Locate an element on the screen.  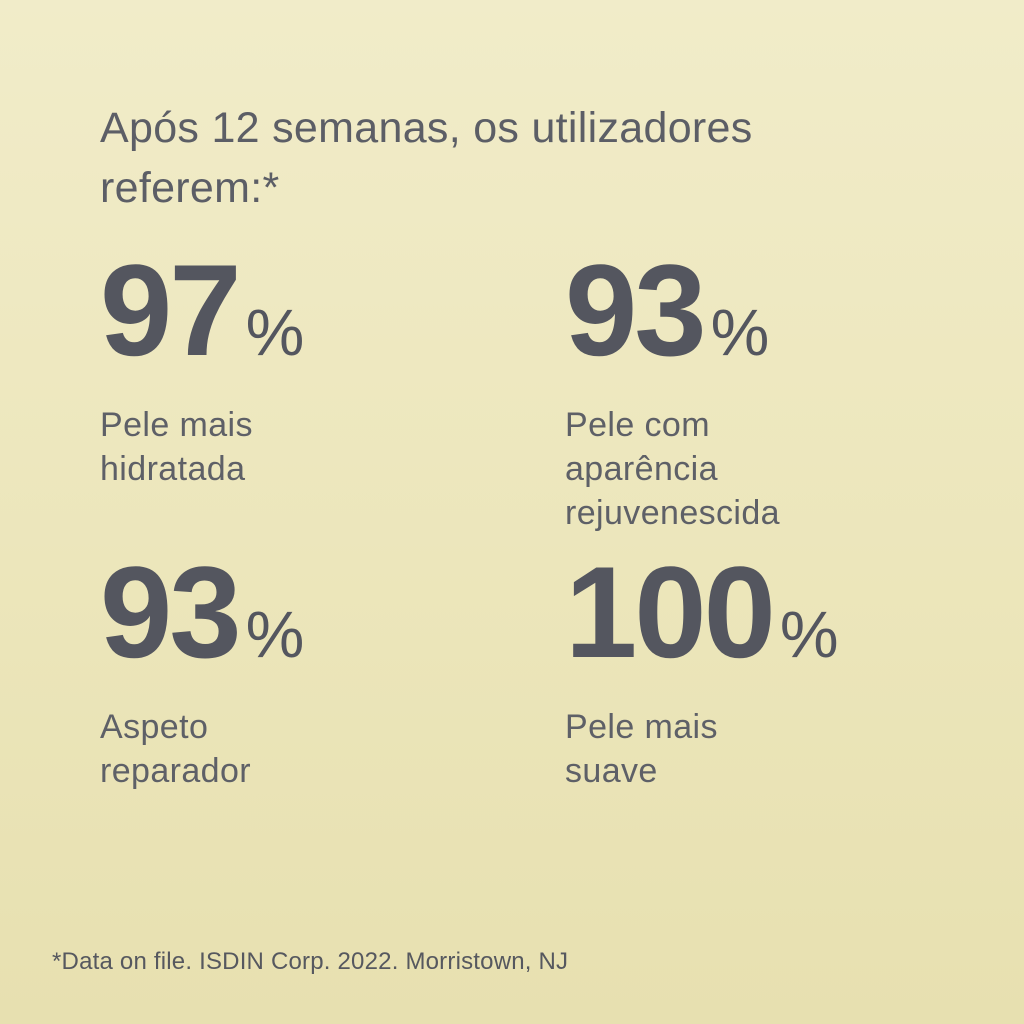
stat-label-line: reparador is located at coordinates (176, 771).